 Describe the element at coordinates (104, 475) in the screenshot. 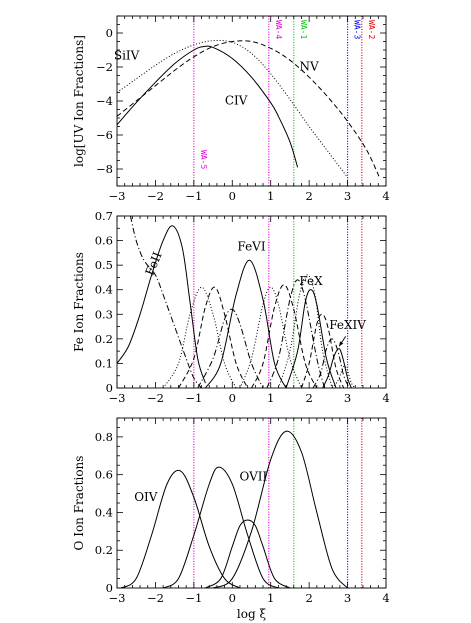

I see `o-ytick-label: 0.6` at that location.